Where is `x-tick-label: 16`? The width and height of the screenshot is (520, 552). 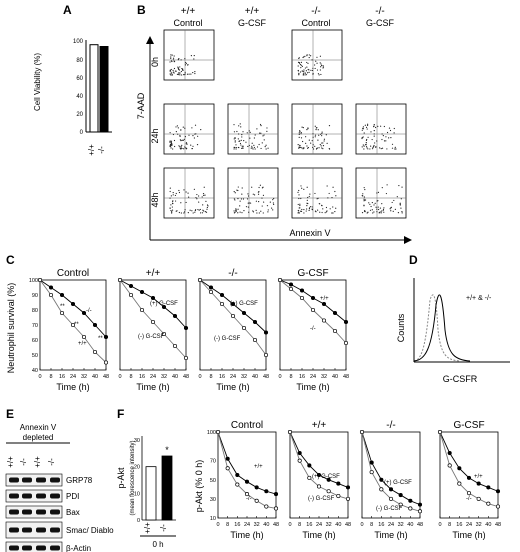 x-tick-label: 16 is located at coordinates (142, 377).